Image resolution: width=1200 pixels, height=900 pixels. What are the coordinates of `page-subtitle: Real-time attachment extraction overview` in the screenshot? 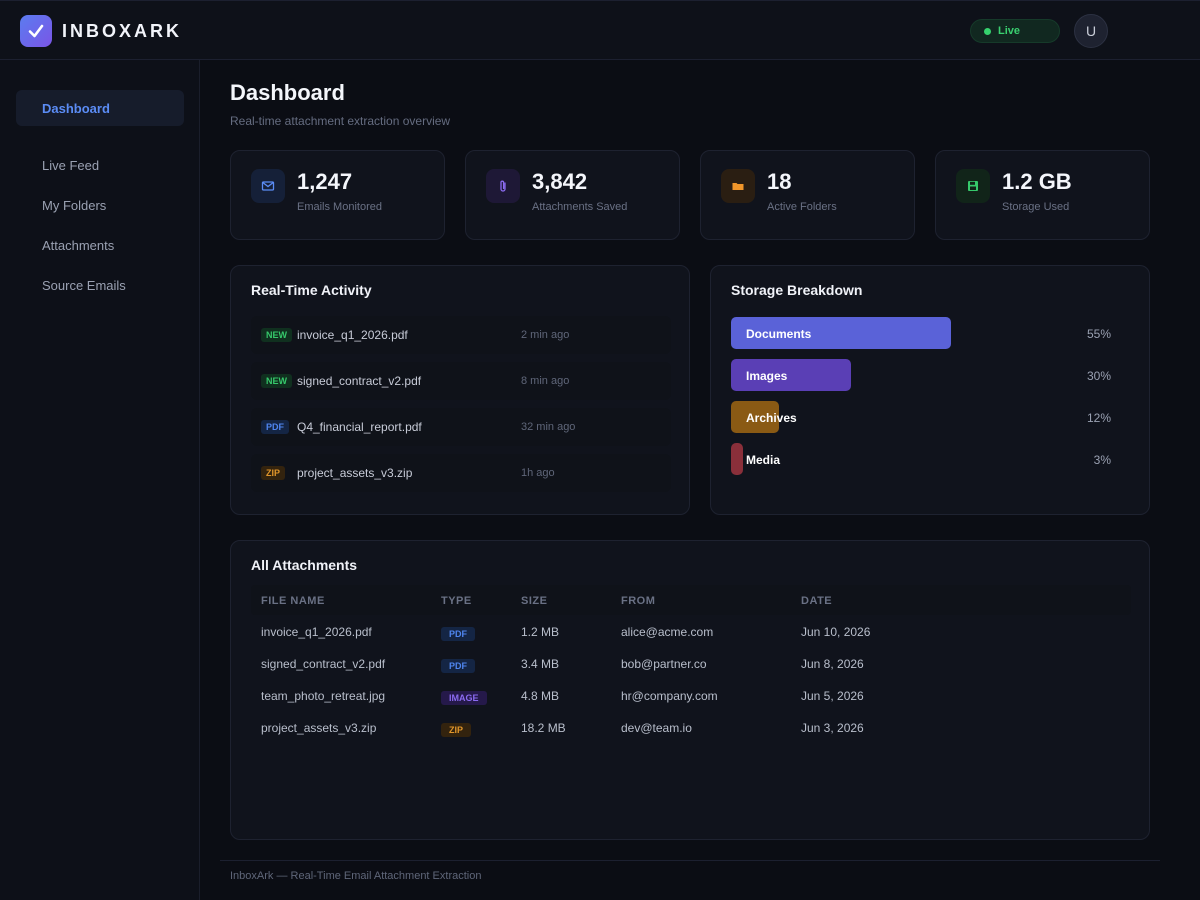 It's located at (340, 121).